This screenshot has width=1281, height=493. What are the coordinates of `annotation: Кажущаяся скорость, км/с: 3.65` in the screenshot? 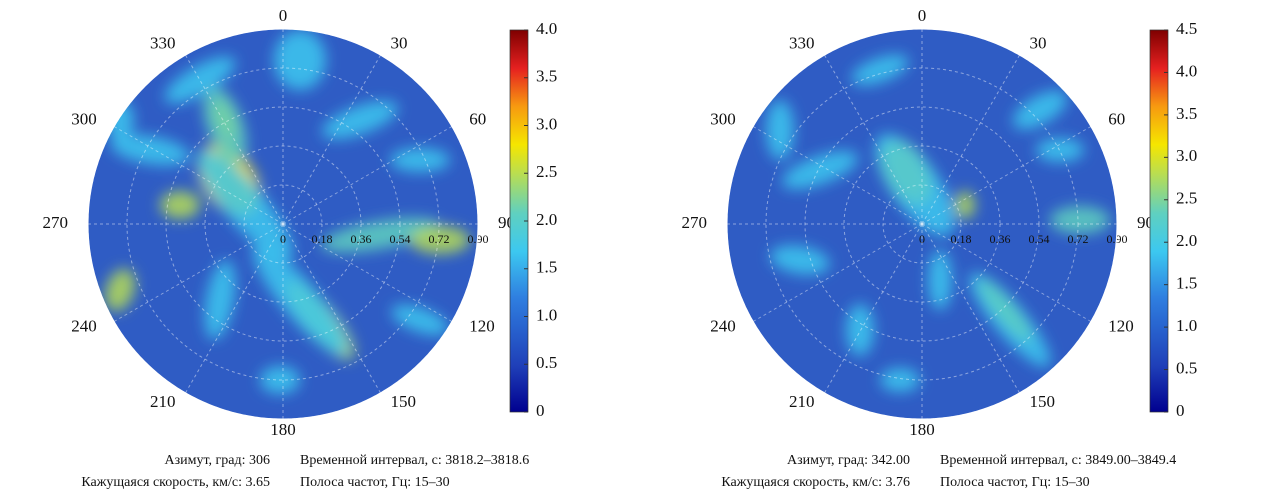 It's located at (175, 482).